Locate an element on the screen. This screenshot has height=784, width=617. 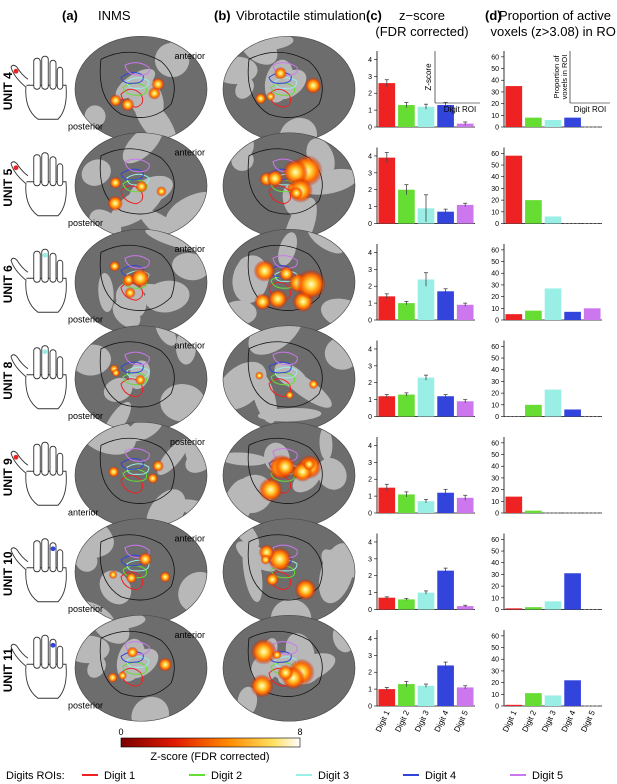
panel-d-title-1: Proportion of active is located at coordinates (555, 15).